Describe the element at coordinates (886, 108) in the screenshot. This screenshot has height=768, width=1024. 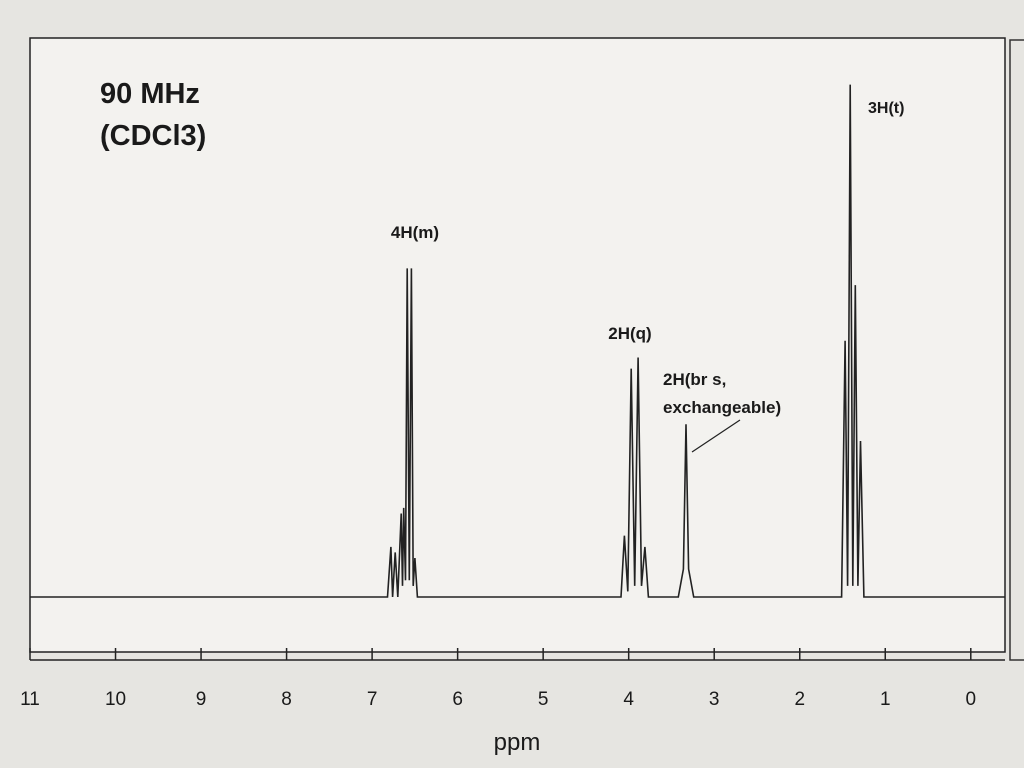
I see `annotation: 3H(t)` at that location.